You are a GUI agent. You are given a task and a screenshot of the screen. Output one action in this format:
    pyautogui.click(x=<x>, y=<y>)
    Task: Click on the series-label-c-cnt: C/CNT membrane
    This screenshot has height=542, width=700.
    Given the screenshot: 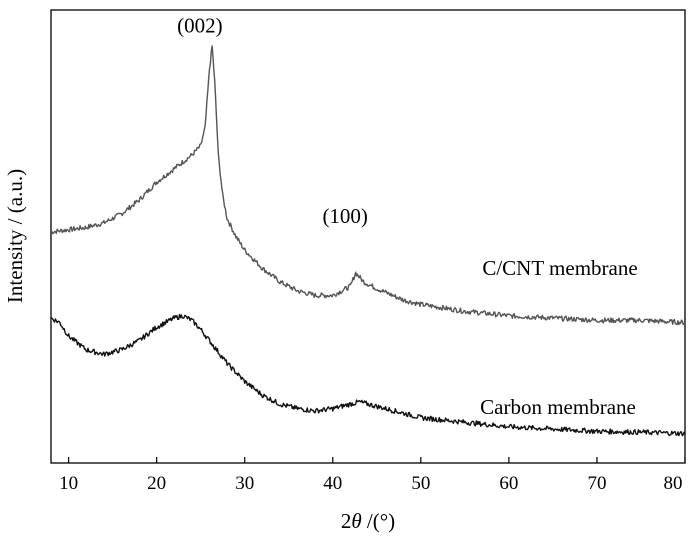 What is the action you would take?
    pyautogui.click(x=559, y=268)
    